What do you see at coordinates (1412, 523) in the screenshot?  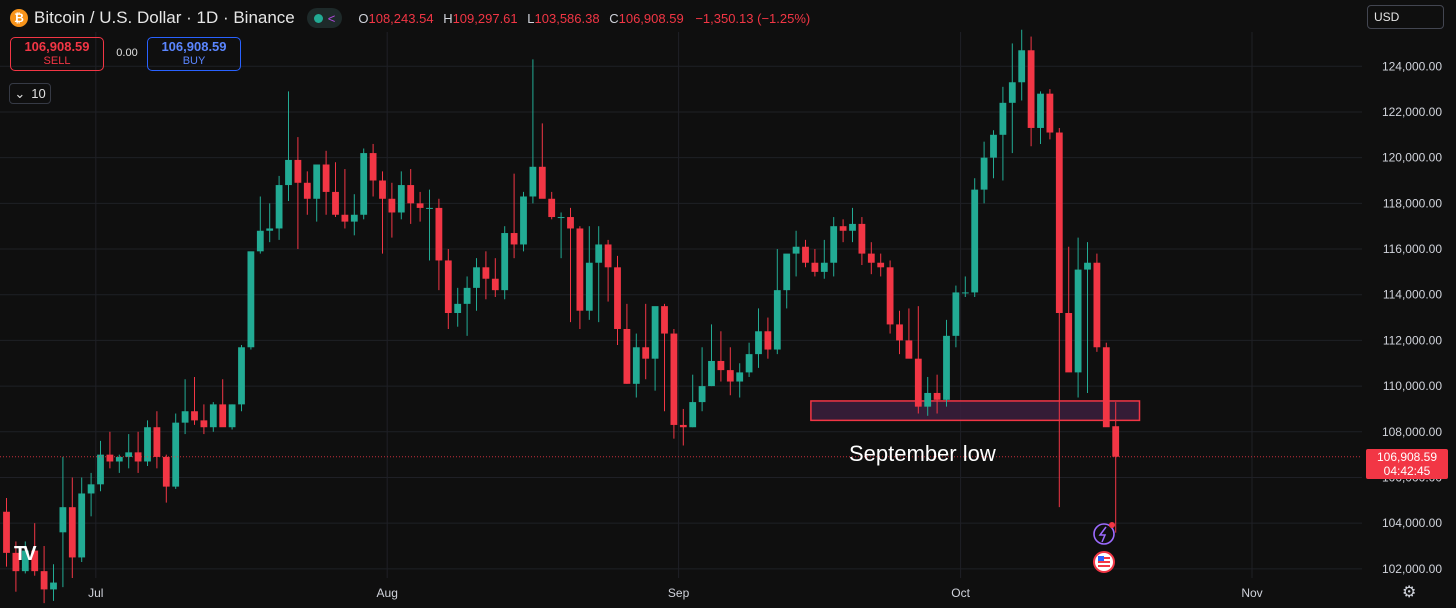 I see `price-tick-label: 104,000.00` at bounding box center [1412, 523].